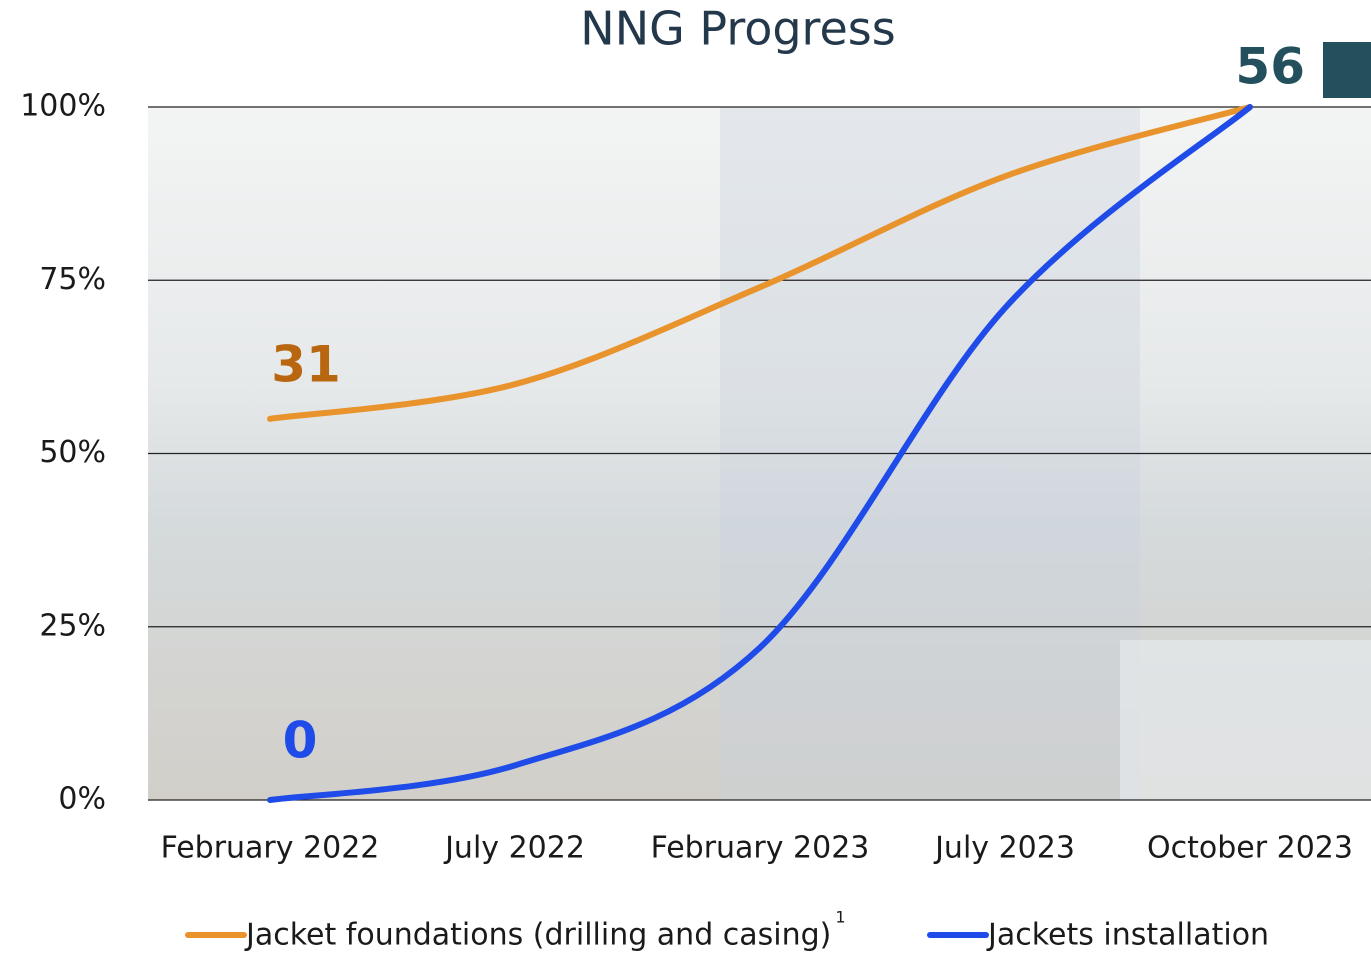  What do you see at coordinates (1127, 935) in the screenshot?
I see `legend-label: Jackets installation` at bounding box center [1127, 935].